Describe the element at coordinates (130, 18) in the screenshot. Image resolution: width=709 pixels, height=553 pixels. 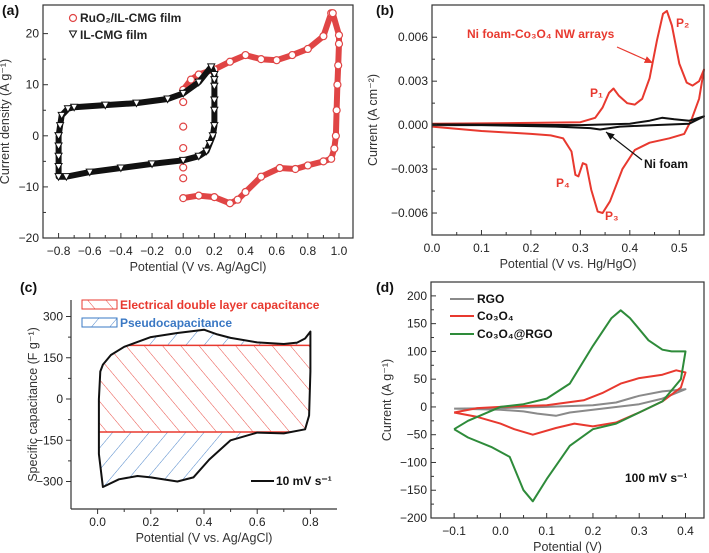
I see `legend-label: RuO₂/IL-CMG film` at that location.